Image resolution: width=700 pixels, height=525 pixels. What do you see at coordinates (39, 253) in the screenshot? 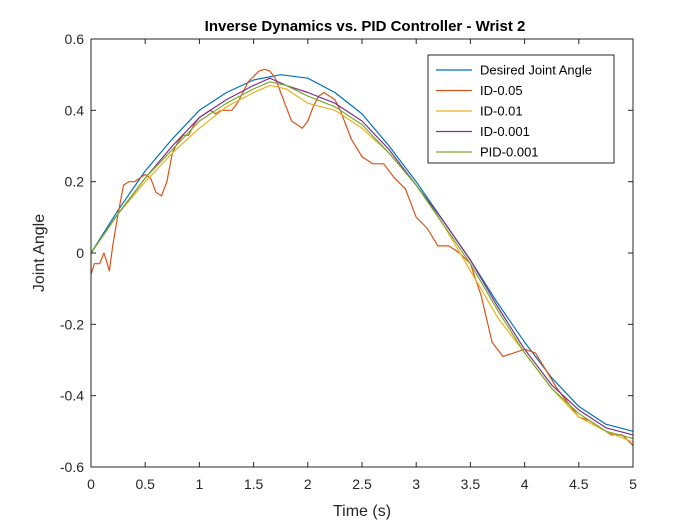
I see `y-axis-label: Joint Angle` at bounding box center [39, 253].